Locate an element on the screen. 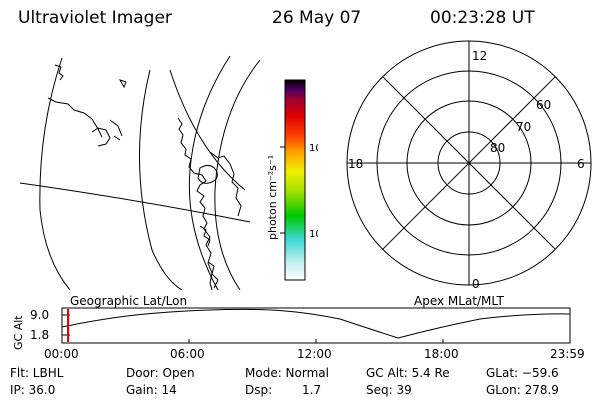 This screenshot has height=400, width=600. gc-alt-info: GC Alt: 5.4 Re is located at coordinates (408, 373).